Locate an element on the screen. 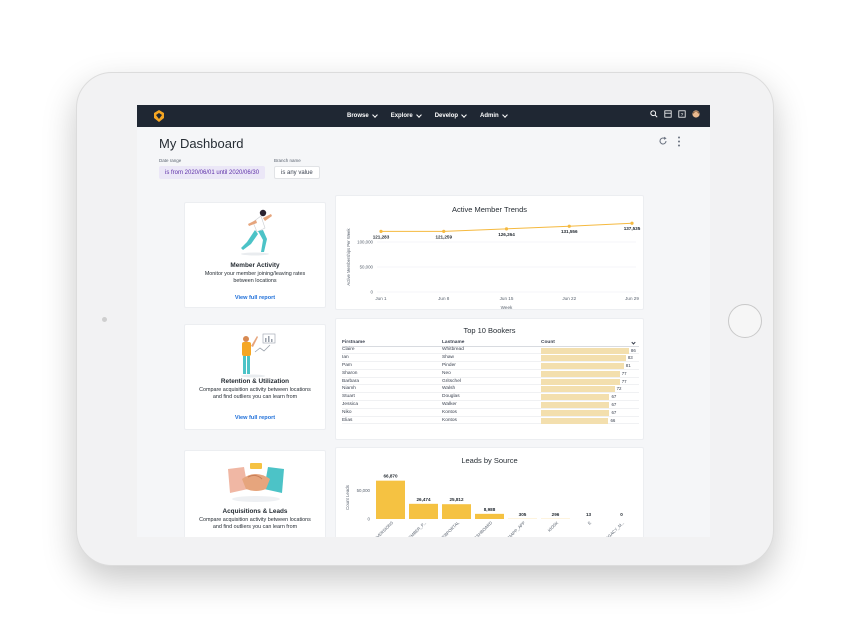 Image resolution: width=854 pixels, height=641 pixels. table-row: Claire Whitbread 86 is located at coordinates (490, 350).